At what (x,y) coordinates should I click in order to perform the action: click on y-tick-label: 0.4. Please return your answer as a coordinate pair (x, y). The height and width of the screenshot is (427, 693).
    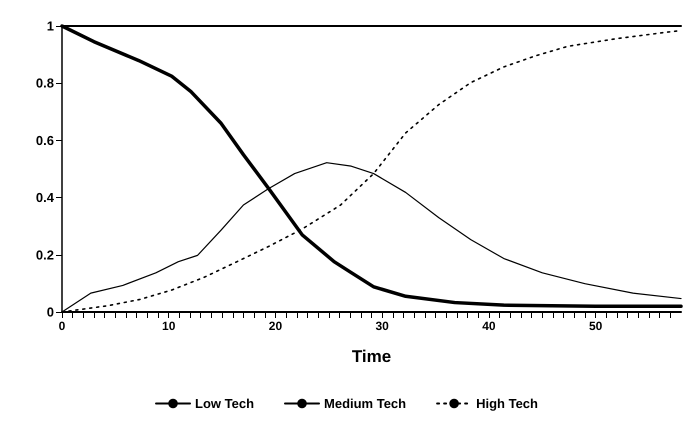
    Looking at the image, I should click on (45, 198).